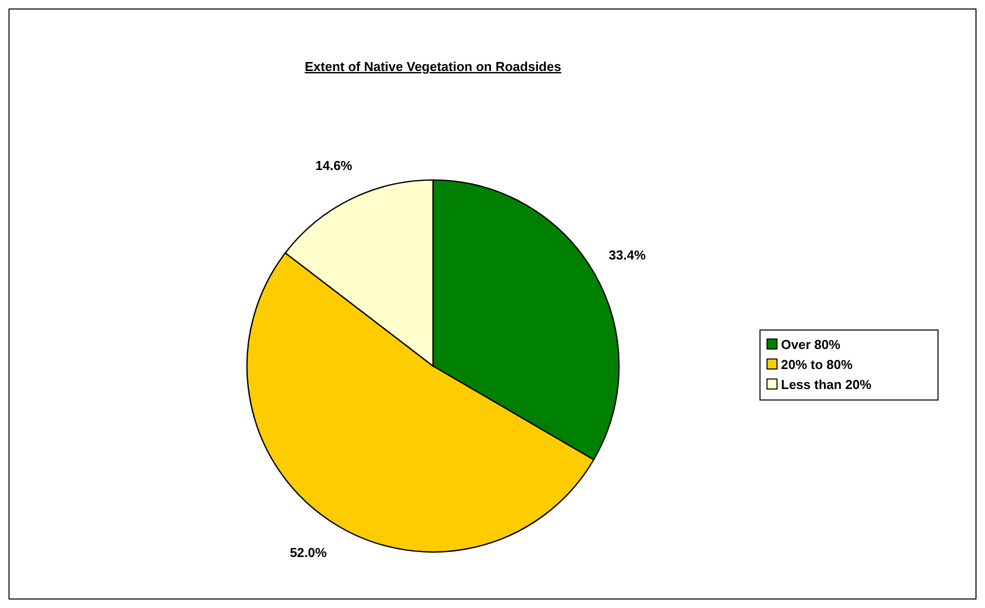  What do you see at coordinates (433, 66) in the screenshot?
I see `chart-title: Extent of Native Vegetation on Roadsides` at bounding box center [433, 66].